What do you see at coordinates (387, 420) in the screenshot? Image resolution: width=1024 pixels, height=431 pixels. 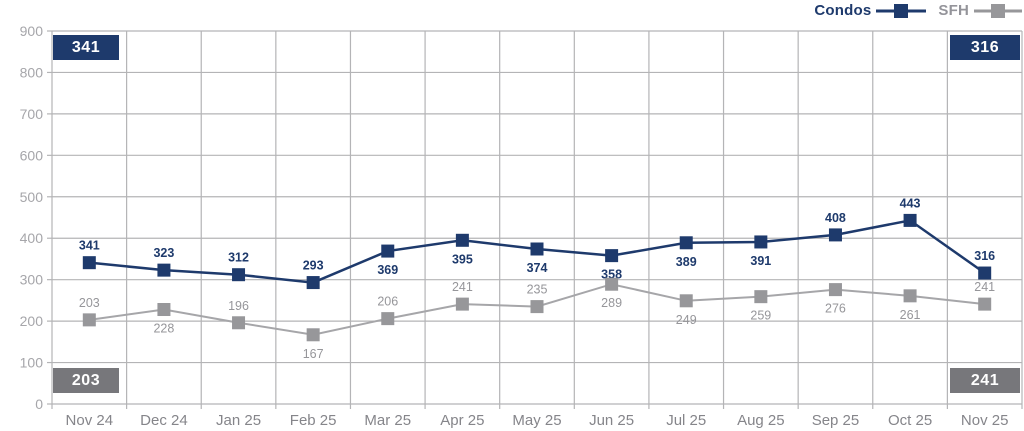 I see `x-axis-category-label: Mar 25` at bounding box center [387, 420].